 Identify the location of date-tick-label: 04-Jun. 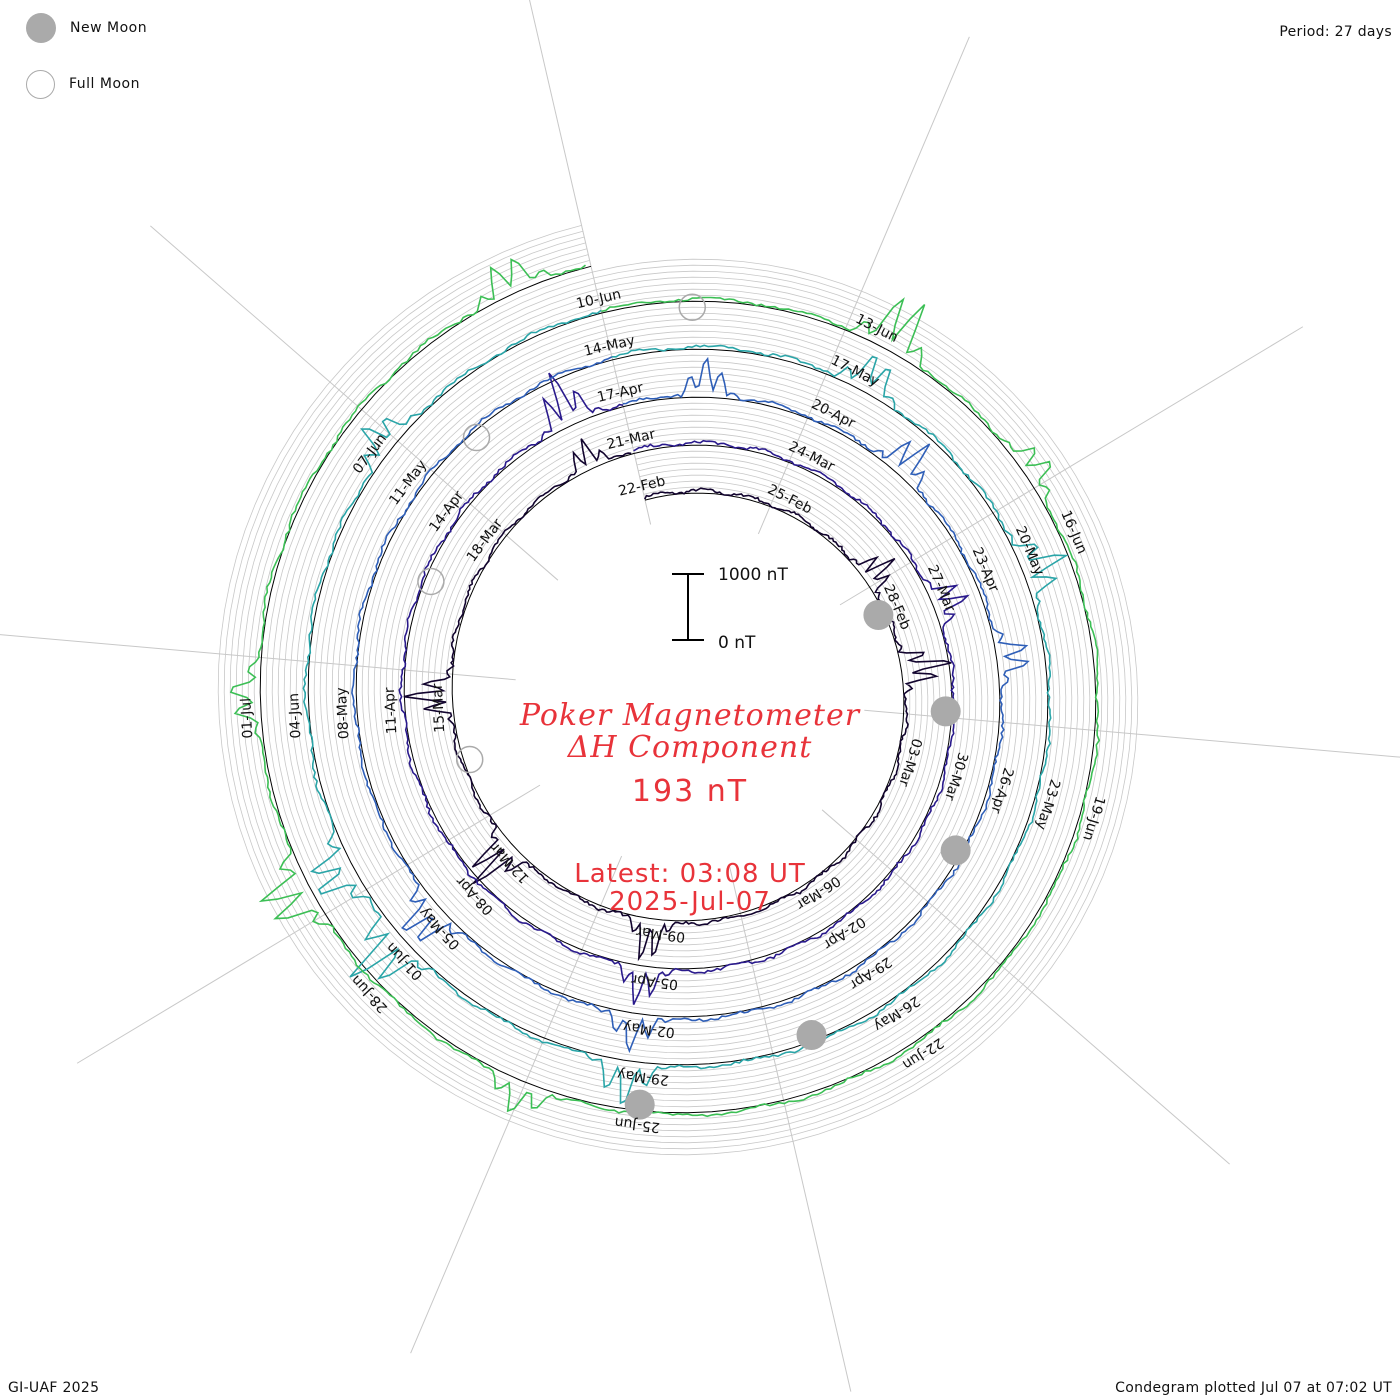
(295, 716).